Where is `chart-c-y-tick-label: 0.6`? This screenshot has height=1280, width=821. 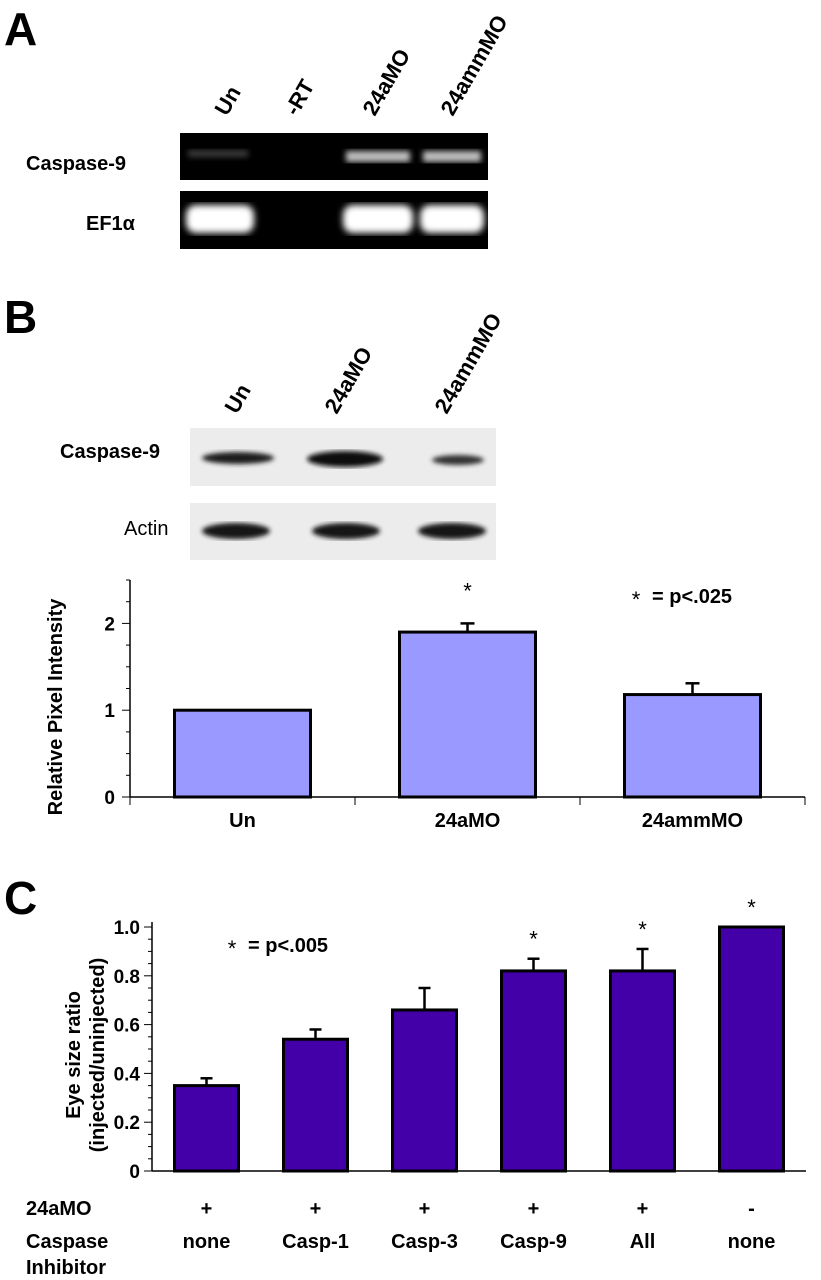 chart-c-y-tick-label: 0.6 is located at coordinates (127, 1026).